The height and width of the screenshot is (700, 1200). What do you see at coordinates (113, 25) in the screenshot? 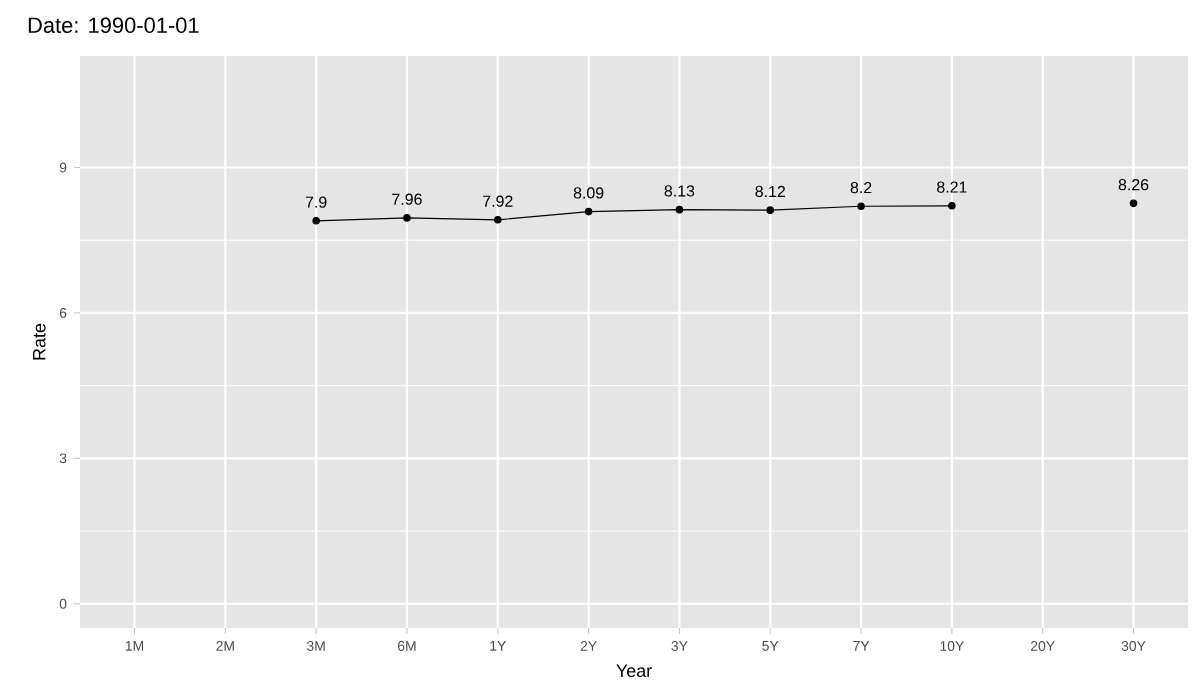
I see `chart-title: Date: 1990-01-01` at bounding box center [113, 25].